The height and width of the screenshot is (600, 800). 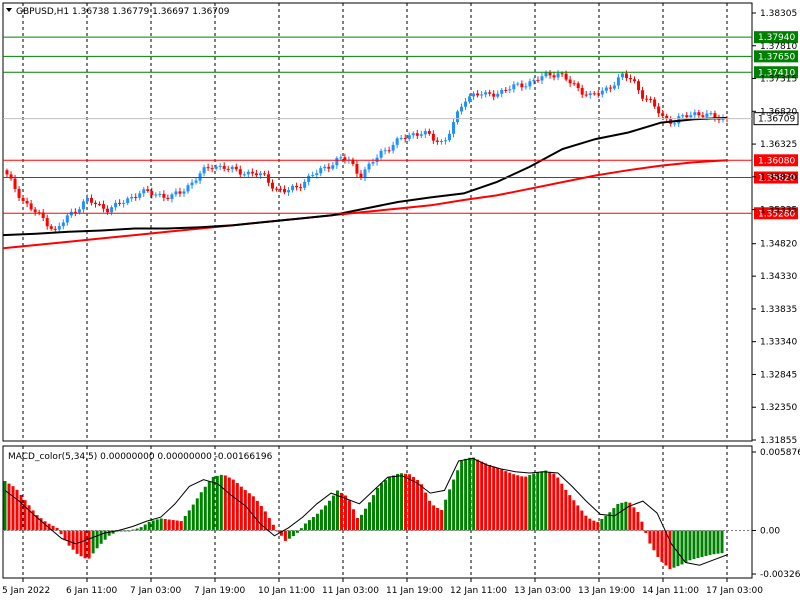 I want to click on y-tick-label: 1.36820, so click(x=778, y=112).